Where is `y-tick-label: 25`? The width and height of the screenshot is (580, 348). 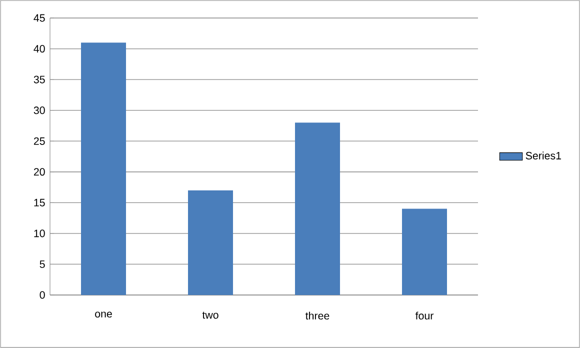 y-tick-label: 25 is located at coordinates (39, 141).